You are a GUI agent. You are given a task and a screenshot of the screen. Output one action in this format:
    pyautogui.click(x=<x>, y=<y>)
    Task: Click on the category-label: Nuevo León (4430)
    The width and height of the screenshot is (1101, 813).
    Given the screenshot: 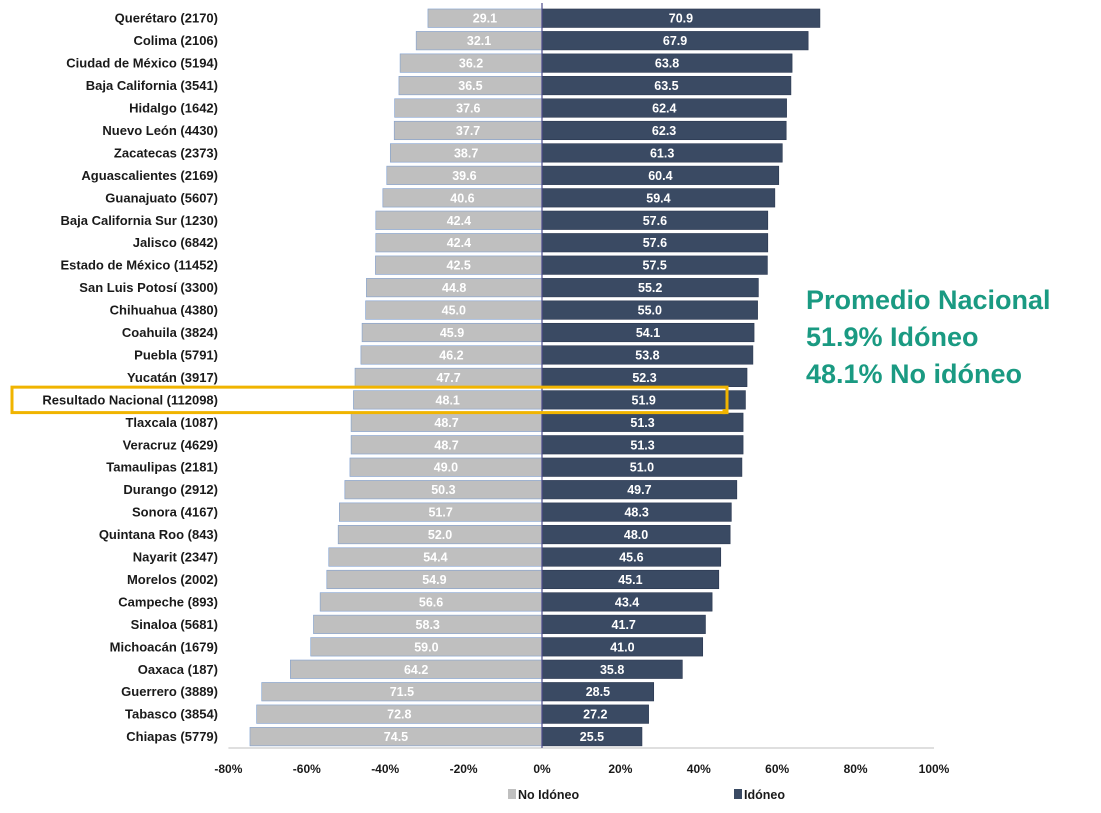 What is the action you would take?
    pyautogui.click(x=160, y=130)
    